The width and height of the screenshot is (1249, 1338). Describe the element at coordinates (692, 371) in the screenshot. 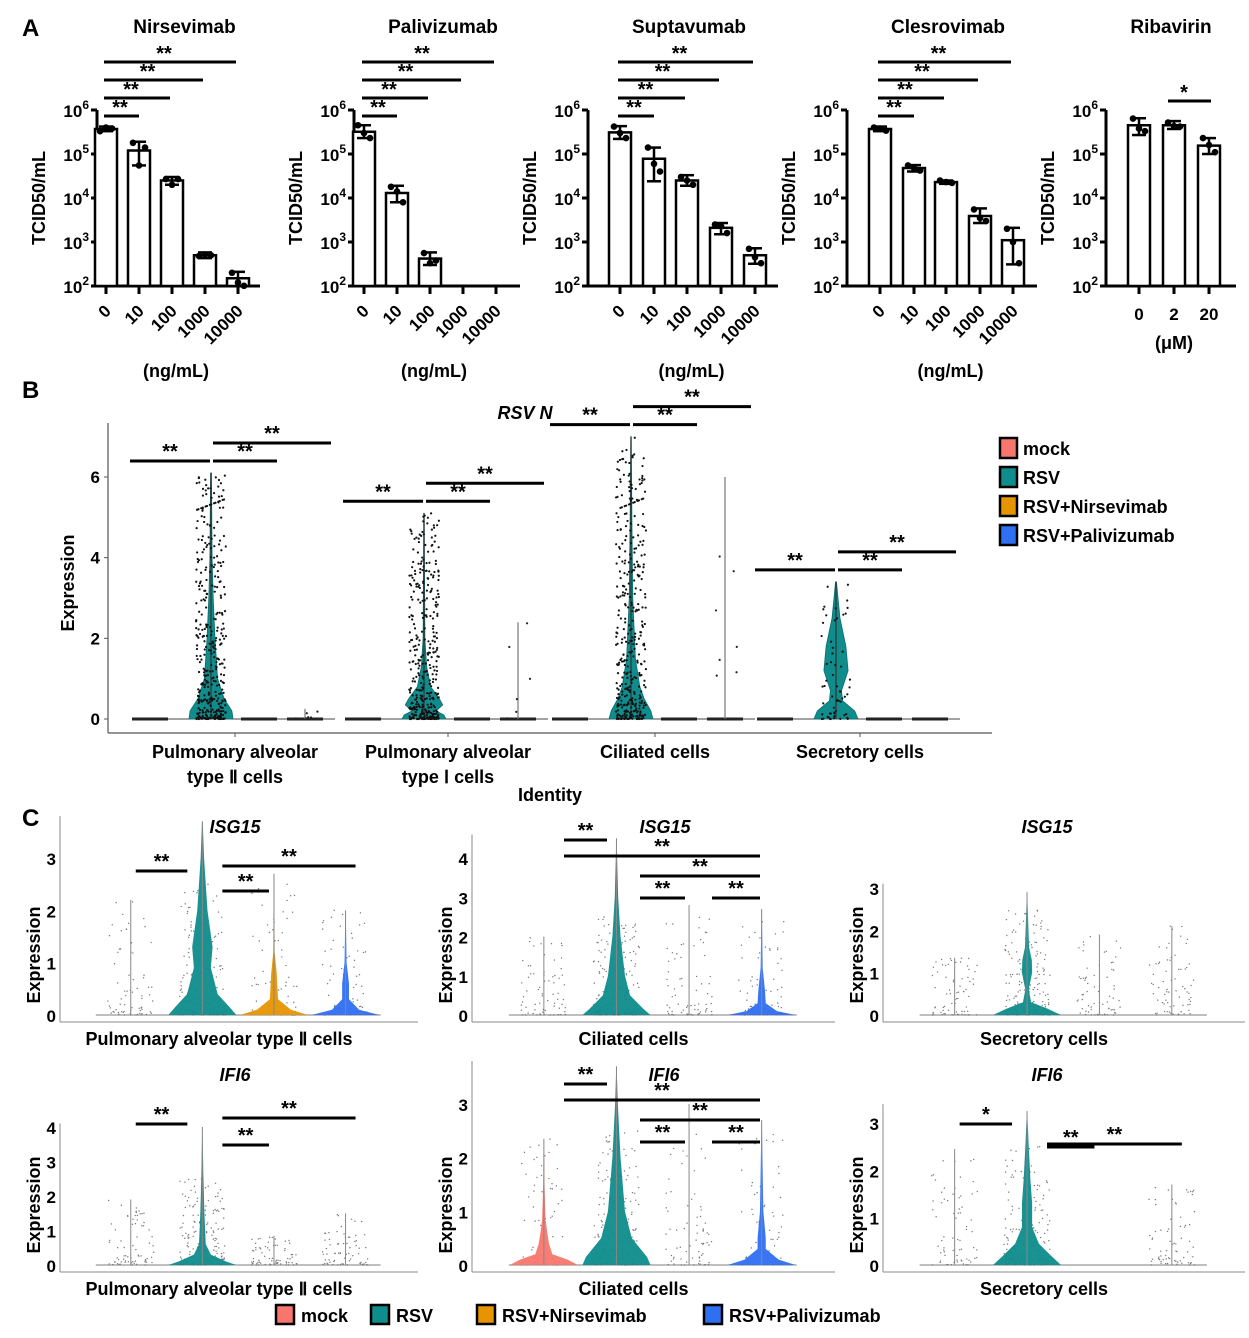

I see `x-axis-title: (ng/mL)` at that location.